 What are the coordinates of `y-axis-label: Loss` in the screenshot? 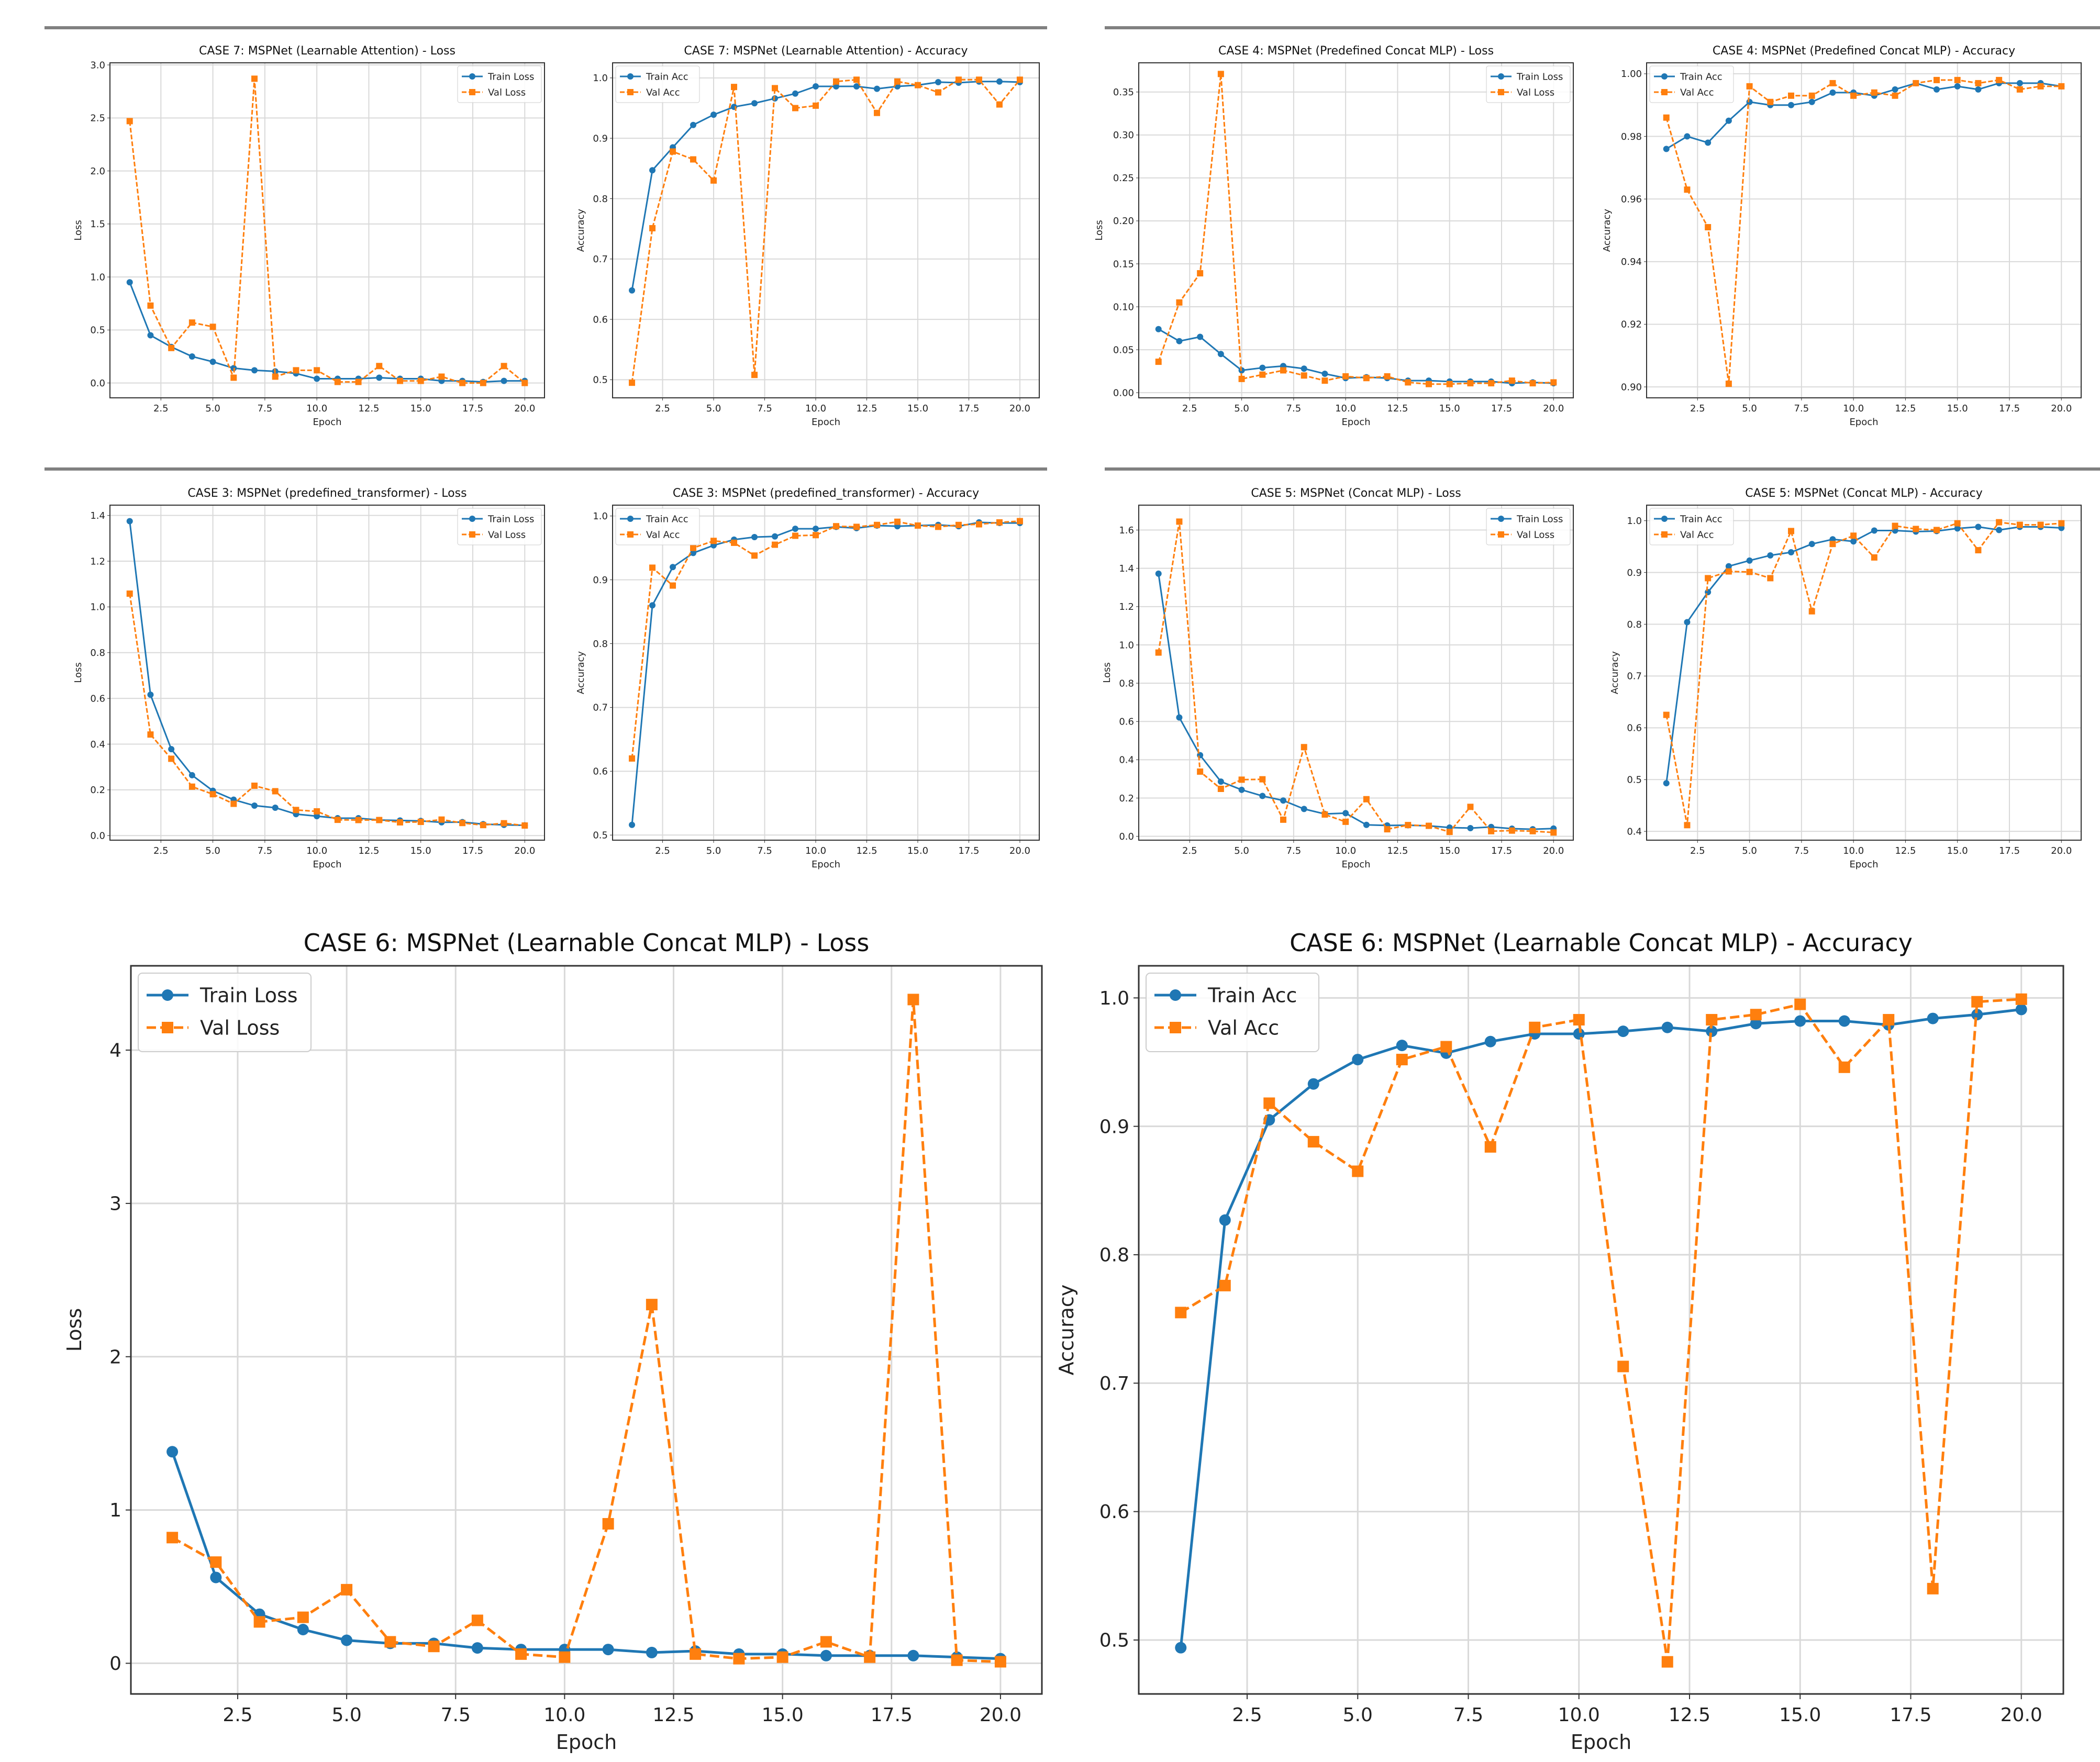 It's located at (74, 1330).